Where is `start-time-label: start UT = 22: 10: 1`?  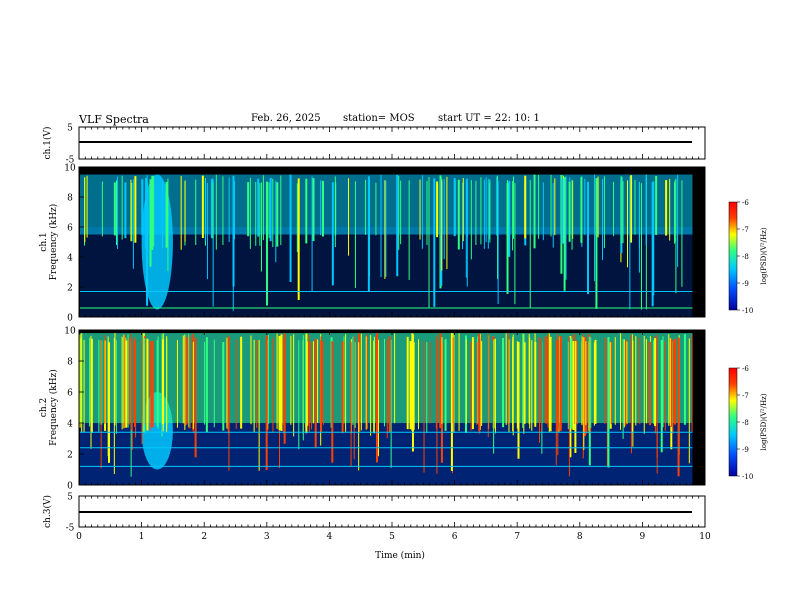 start-time-label: start UT = 22: 10: 1 is located at coordinates (489, 118).